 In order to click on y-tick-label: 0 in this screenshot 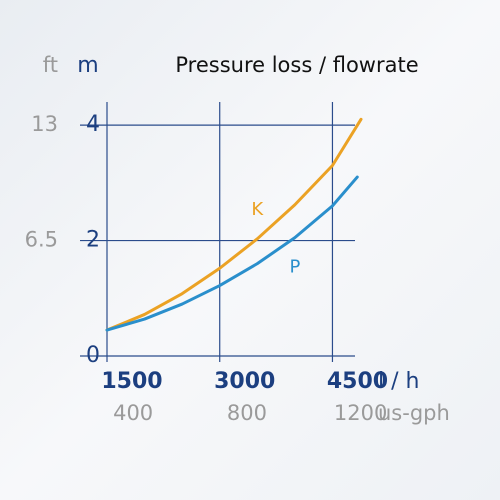, I will do `click(93, 355)`.